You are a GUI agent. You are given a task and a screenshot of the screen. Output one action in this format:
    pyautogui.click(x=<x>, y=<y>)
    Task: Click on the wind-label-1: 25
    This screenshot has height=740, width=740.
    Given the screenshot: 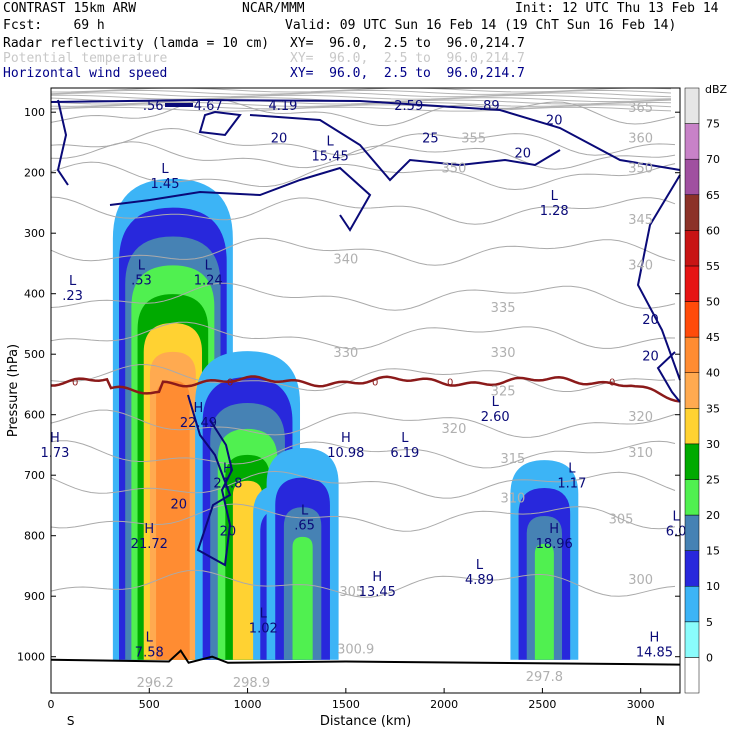 What is the action you would take?
    pyautogui.click(x=430, y=138)
    